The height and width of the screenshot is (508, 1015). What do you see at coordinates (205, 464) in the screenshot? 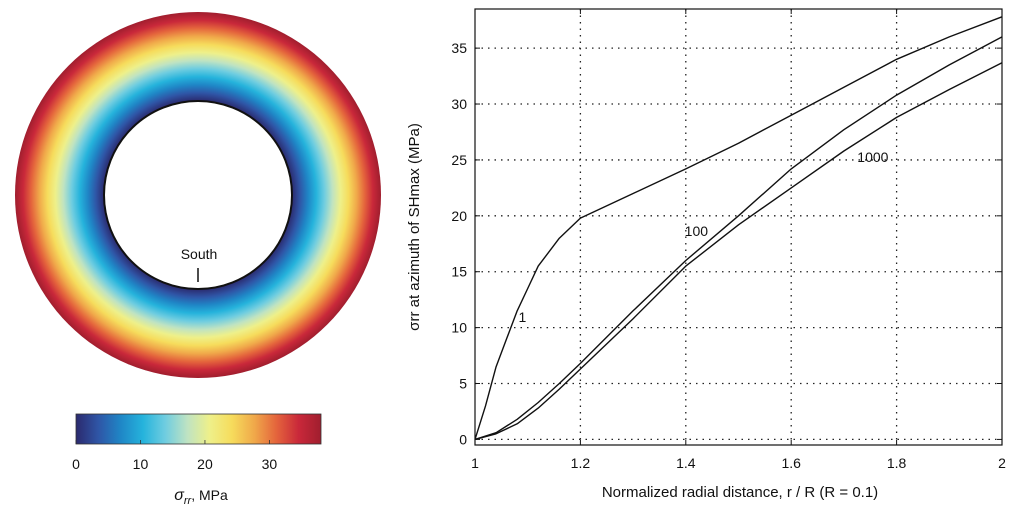
I see `colorbar-tick-label: 20` at bounding box center [205, 464].